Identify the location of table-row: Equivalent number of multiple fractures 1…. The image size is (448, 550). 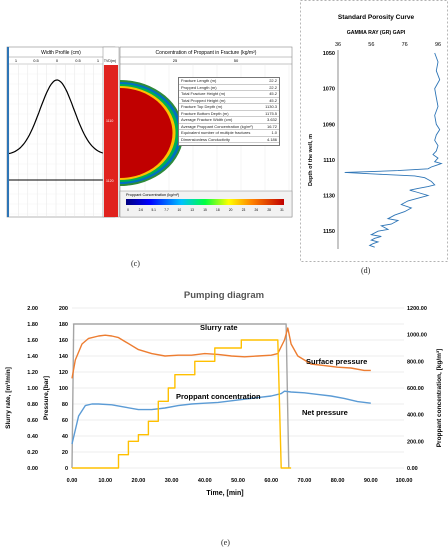
(229, 133).